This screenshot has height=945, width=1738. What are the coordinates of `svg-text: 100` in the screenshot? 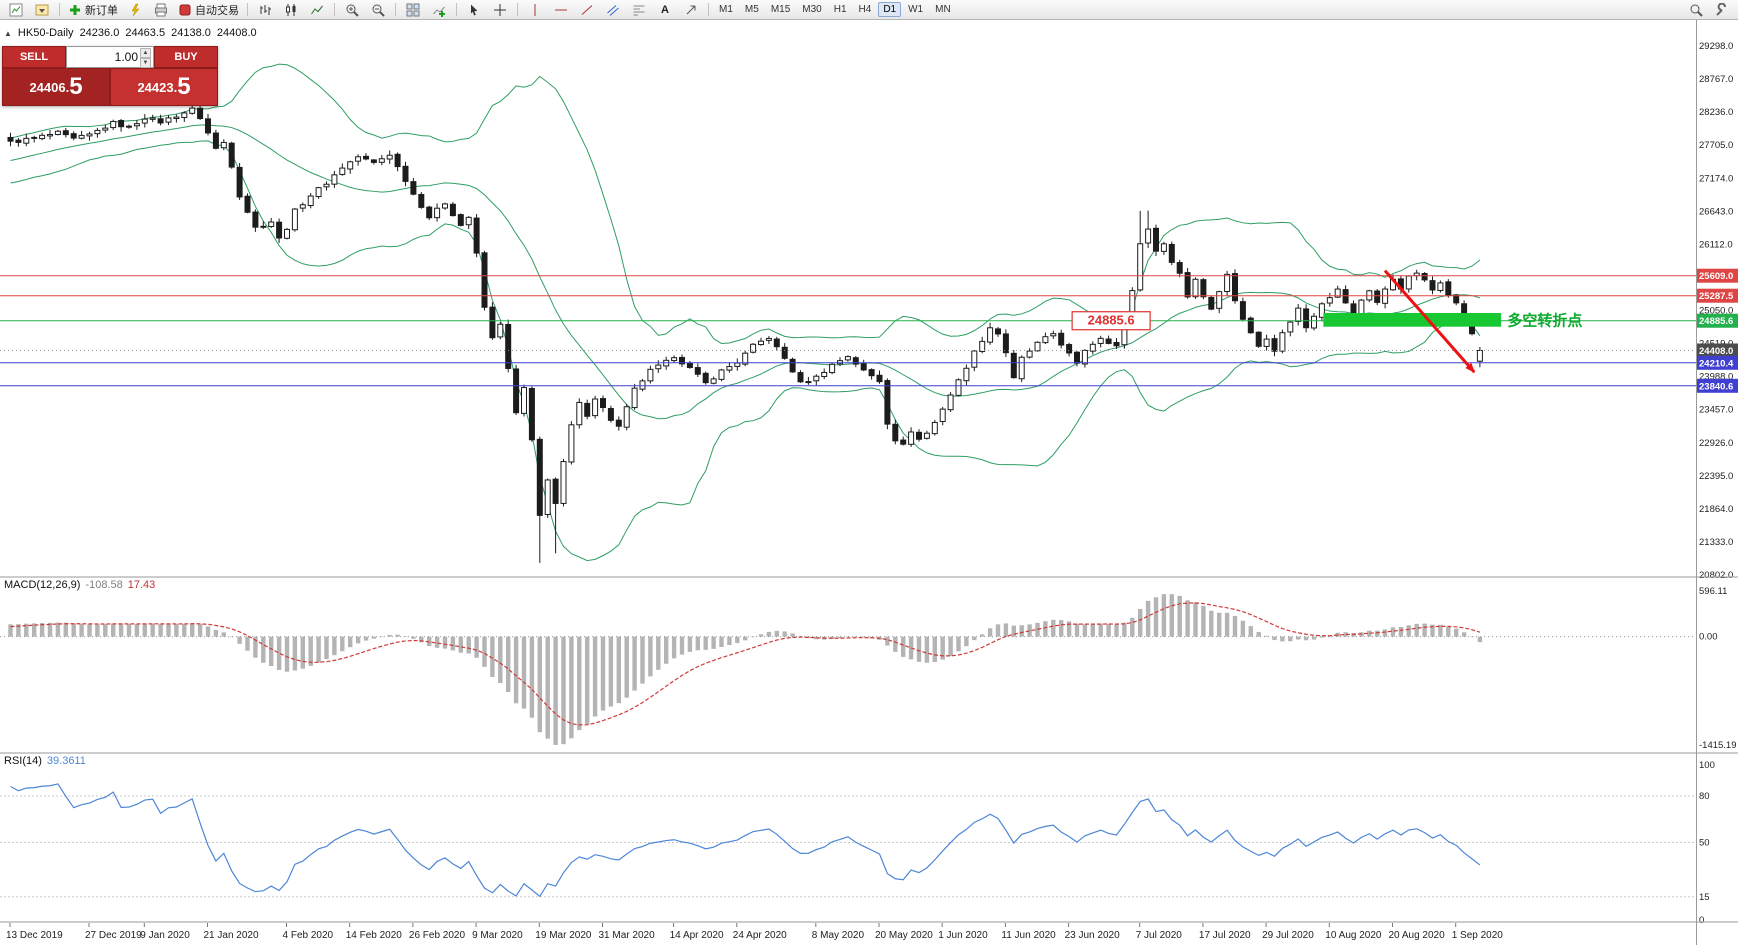 It's located at (1707, 765).